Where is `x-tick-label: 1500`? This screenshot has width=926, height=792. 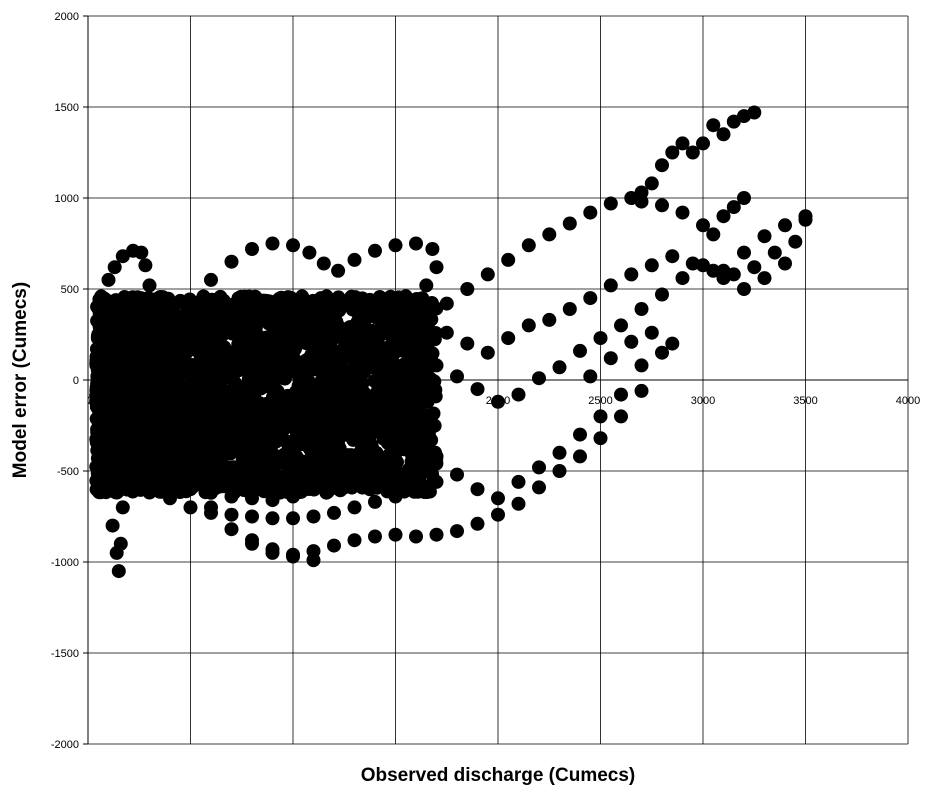
x-tick-label: 1500 is located at coordinates (395, 401).